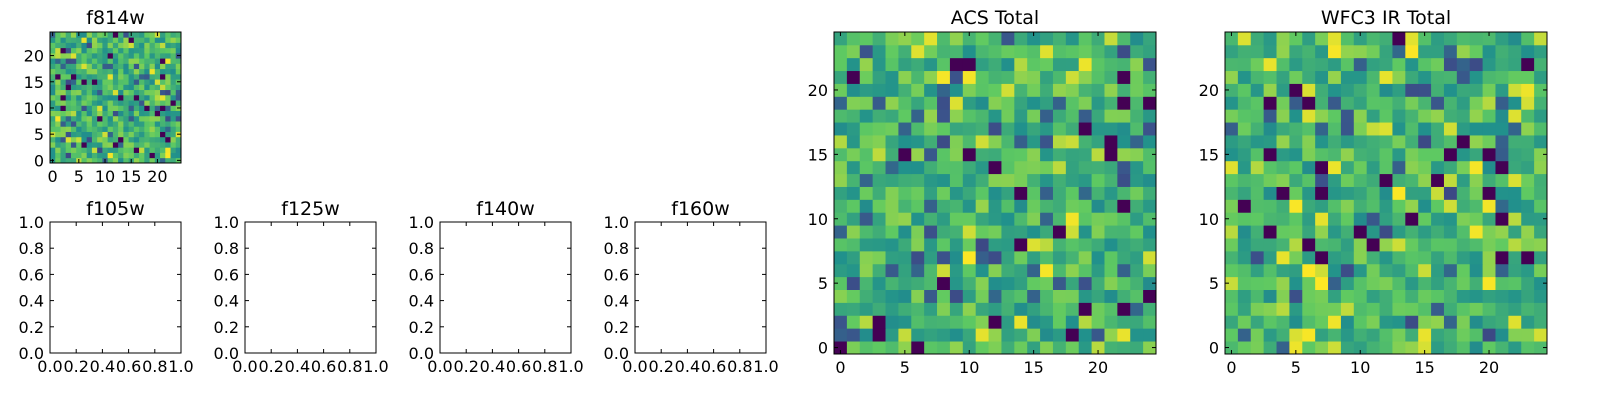 The image size is (1600, 400). I want to click on x-tick-label: 0.6, so click(518, 366).